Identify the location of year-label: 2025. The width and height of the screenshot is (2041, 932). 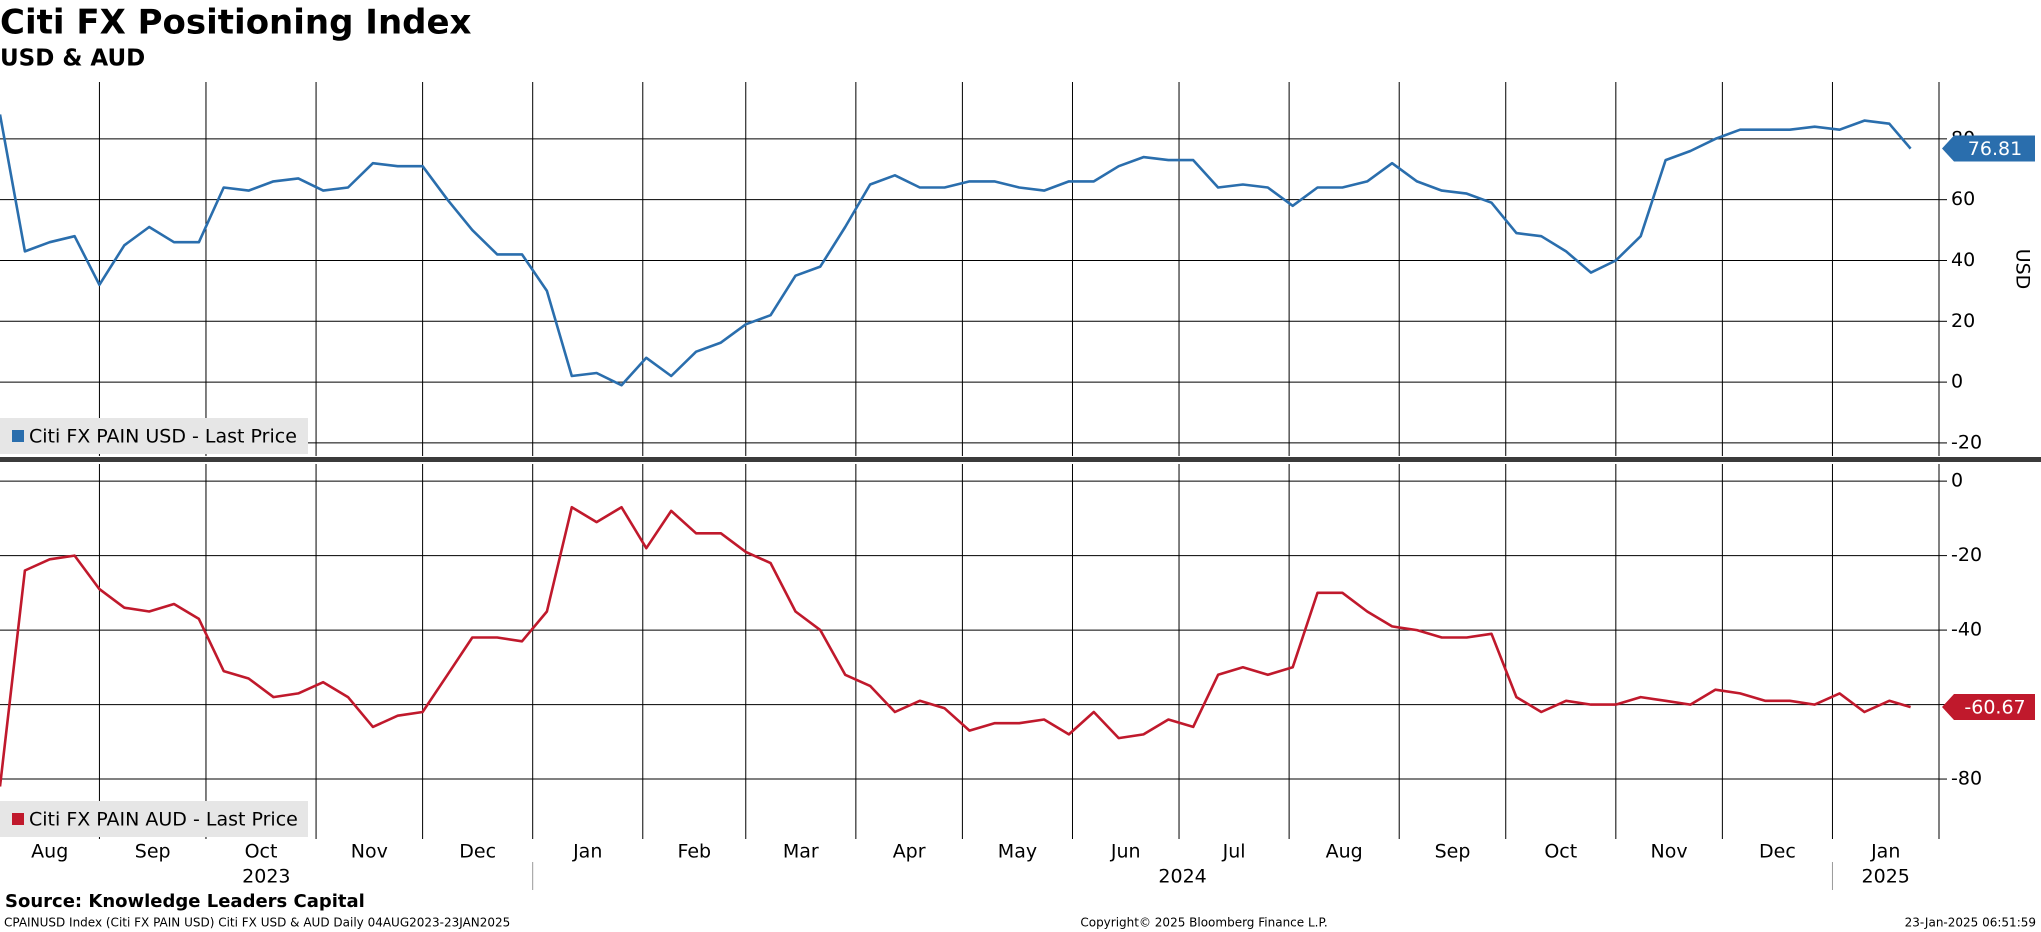
(1886, 877).